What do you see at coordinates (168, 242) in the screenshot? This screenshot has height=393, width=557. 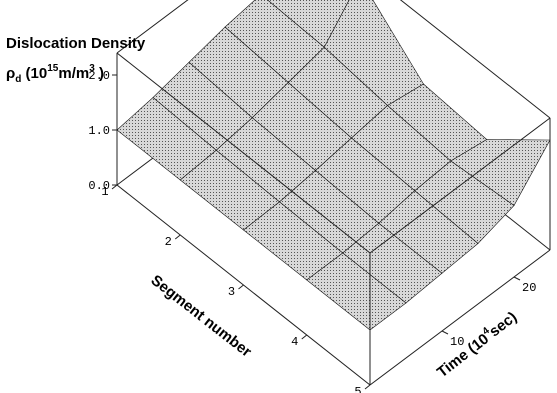 I see `x-tick-label: 2` at bounding box center [168, 242].